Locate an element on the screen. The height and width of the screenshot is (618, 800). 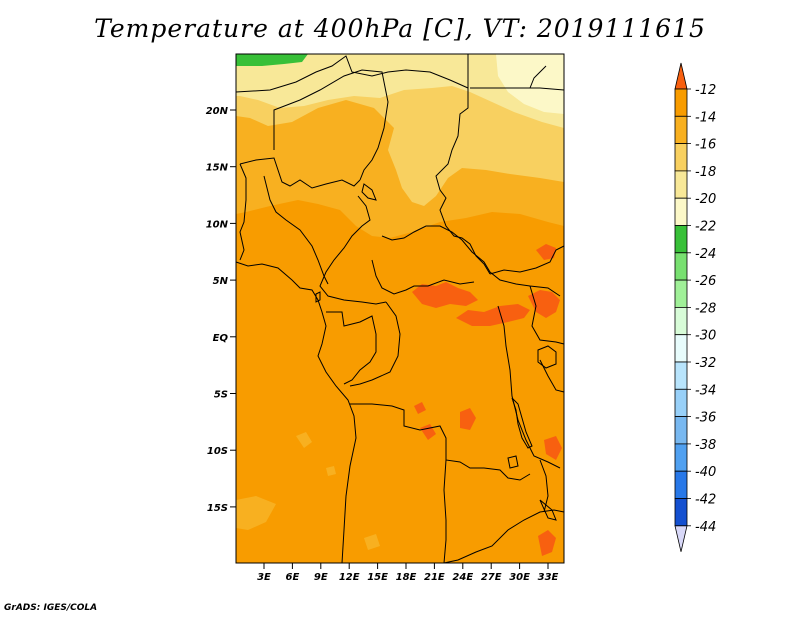
border-nigeria-cameroon is located at coordinates (284, 224).